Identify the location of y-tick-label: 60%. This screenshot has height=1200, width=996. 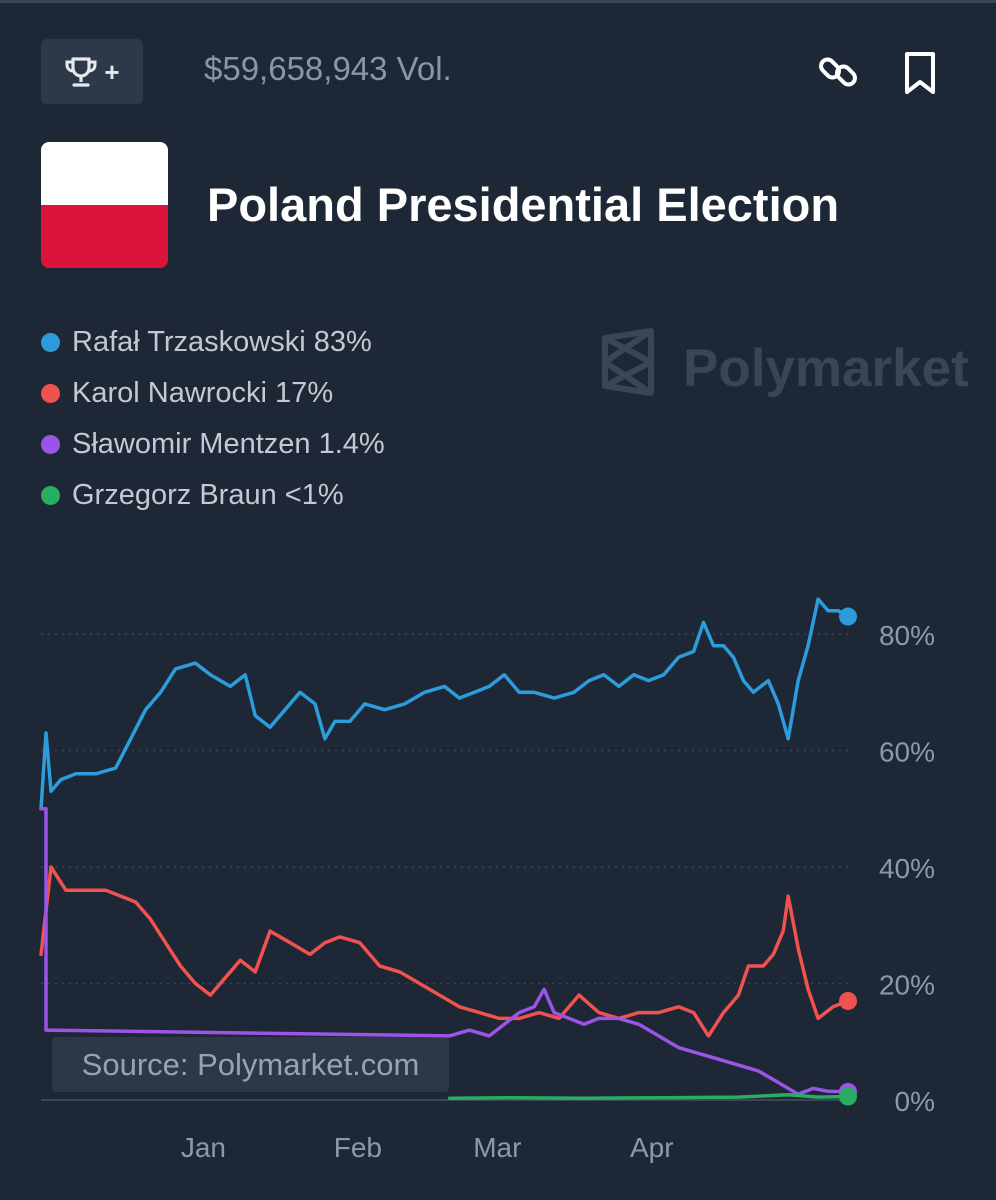
(907, 752).